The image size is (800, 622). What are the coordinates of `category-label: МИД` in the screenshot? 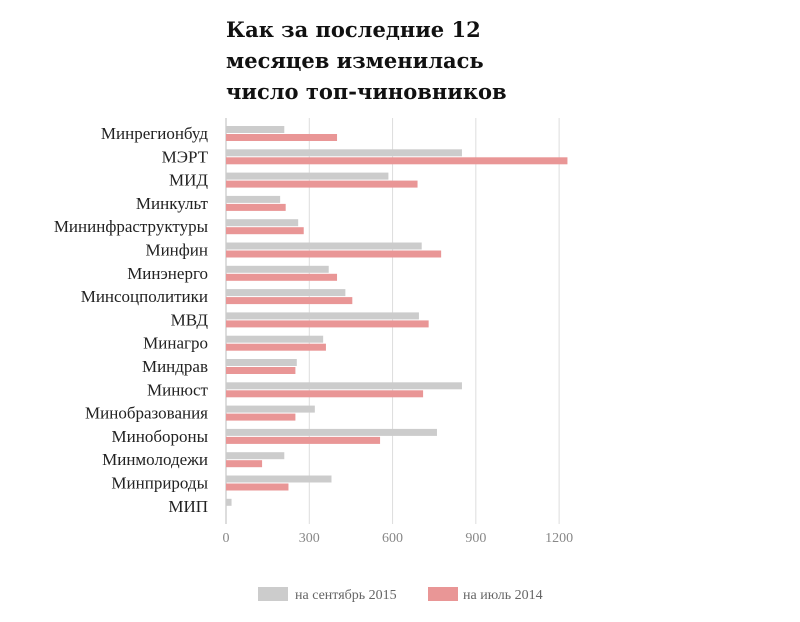 It's located at (188, 180).